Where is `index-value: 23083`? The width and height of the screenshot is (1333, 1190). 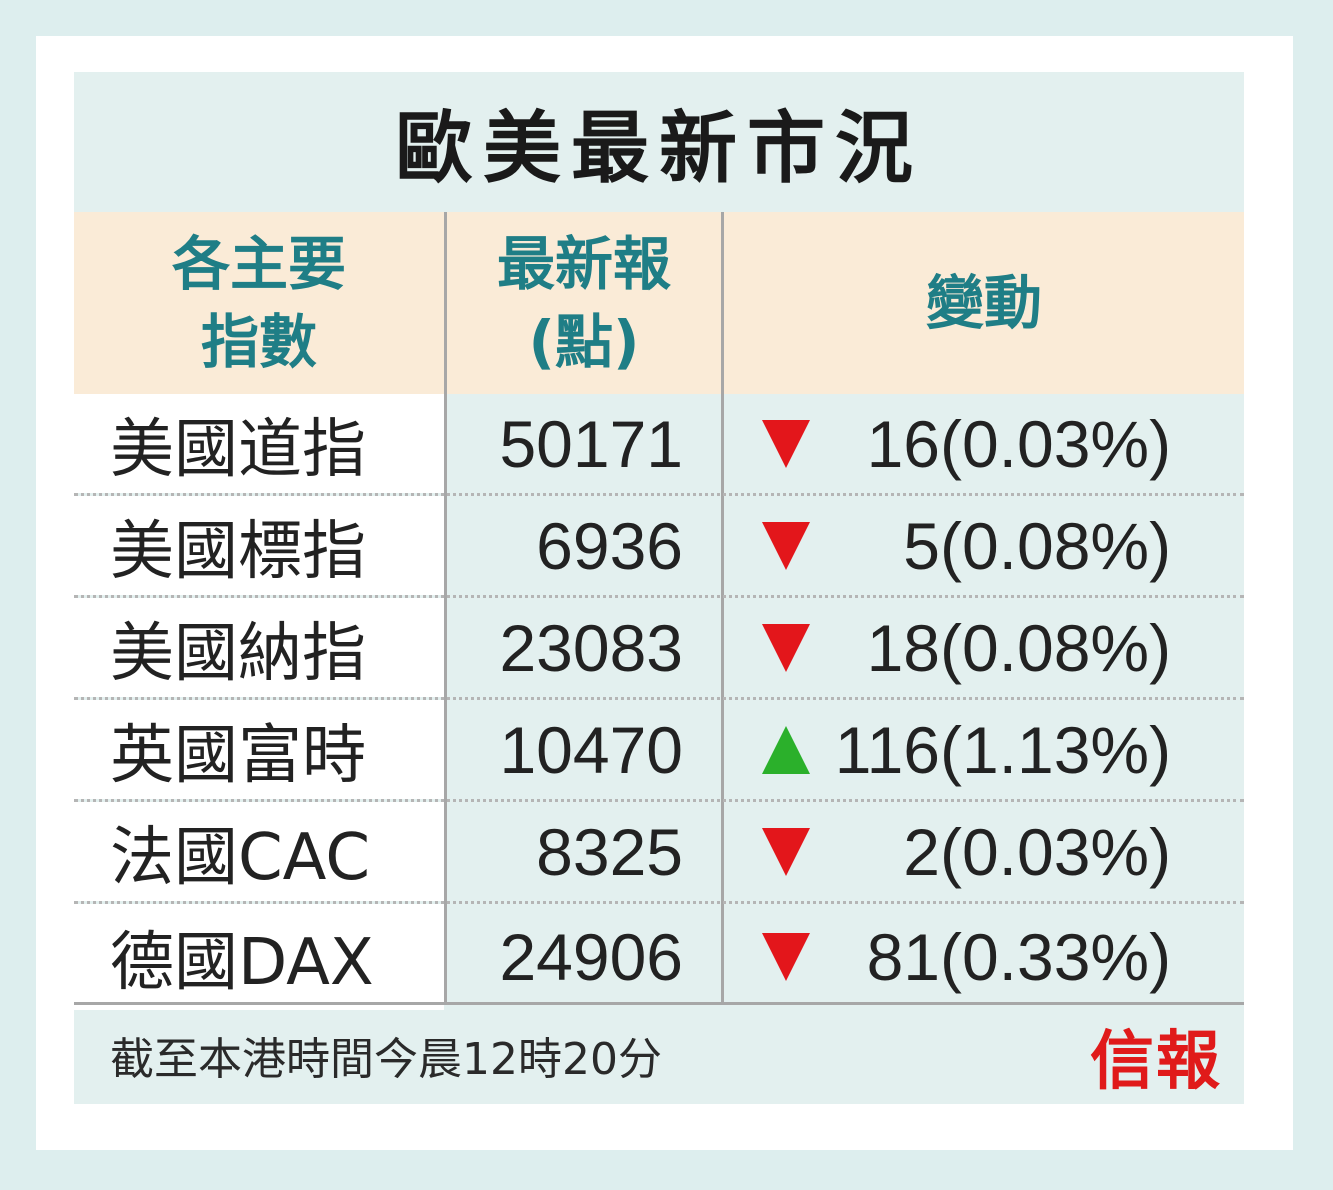
index-value: 23083 is located at coordinates (591, 647).